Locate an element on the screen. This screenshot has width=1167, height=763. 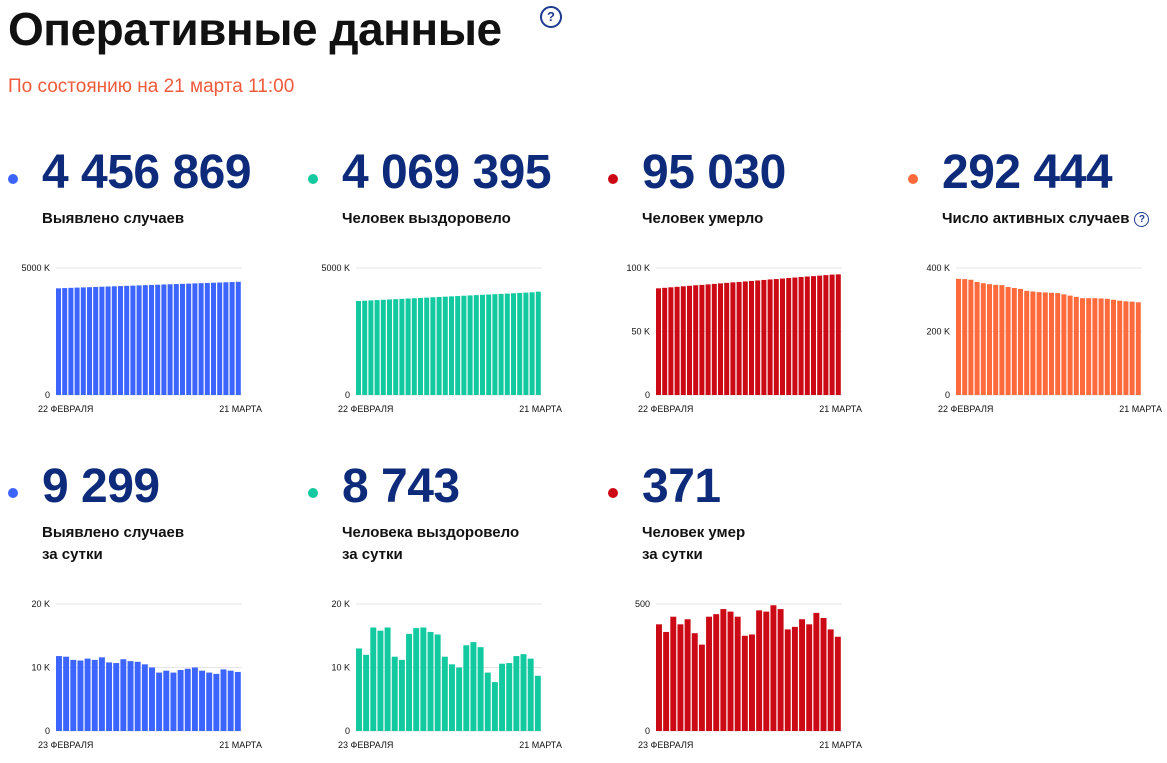
stat-card: 4 456 869 Выявлено случаев is located at coordinates (153, 296).